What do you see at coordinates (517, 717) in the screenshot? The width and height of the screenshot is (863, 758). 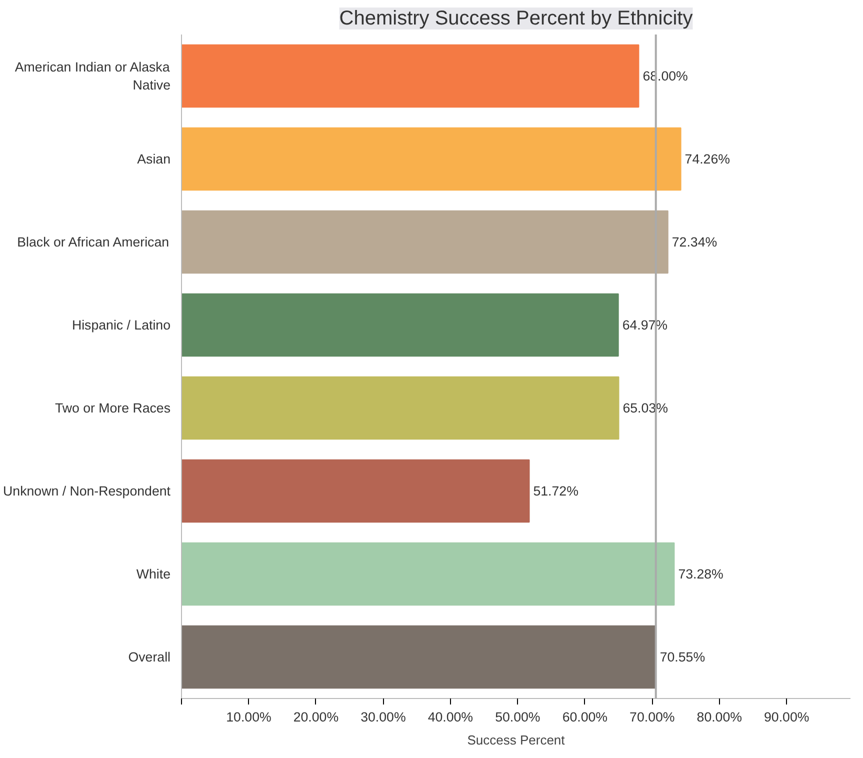 I see `x-tick-label: 50.00%` at bounding box center [517, 717].